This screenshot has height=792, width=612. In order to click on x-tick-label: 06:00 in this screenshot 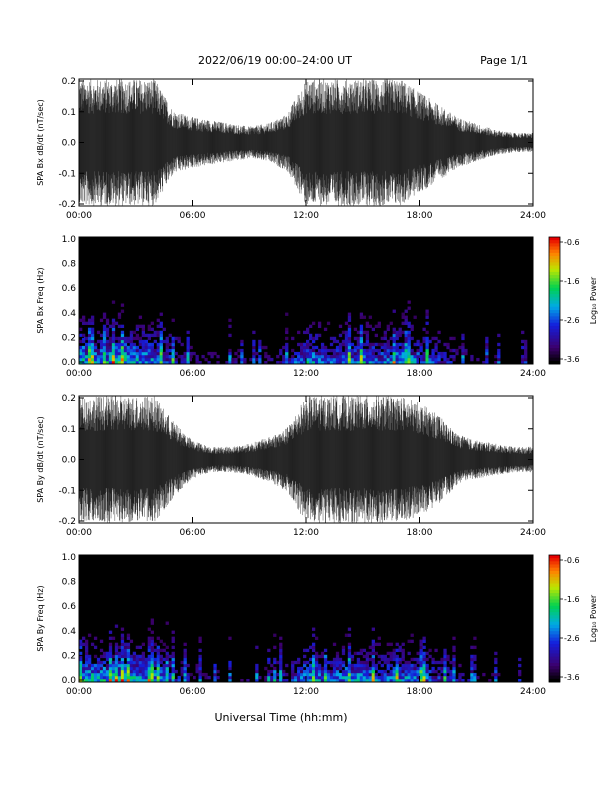, I will do `click(193, 374)`.